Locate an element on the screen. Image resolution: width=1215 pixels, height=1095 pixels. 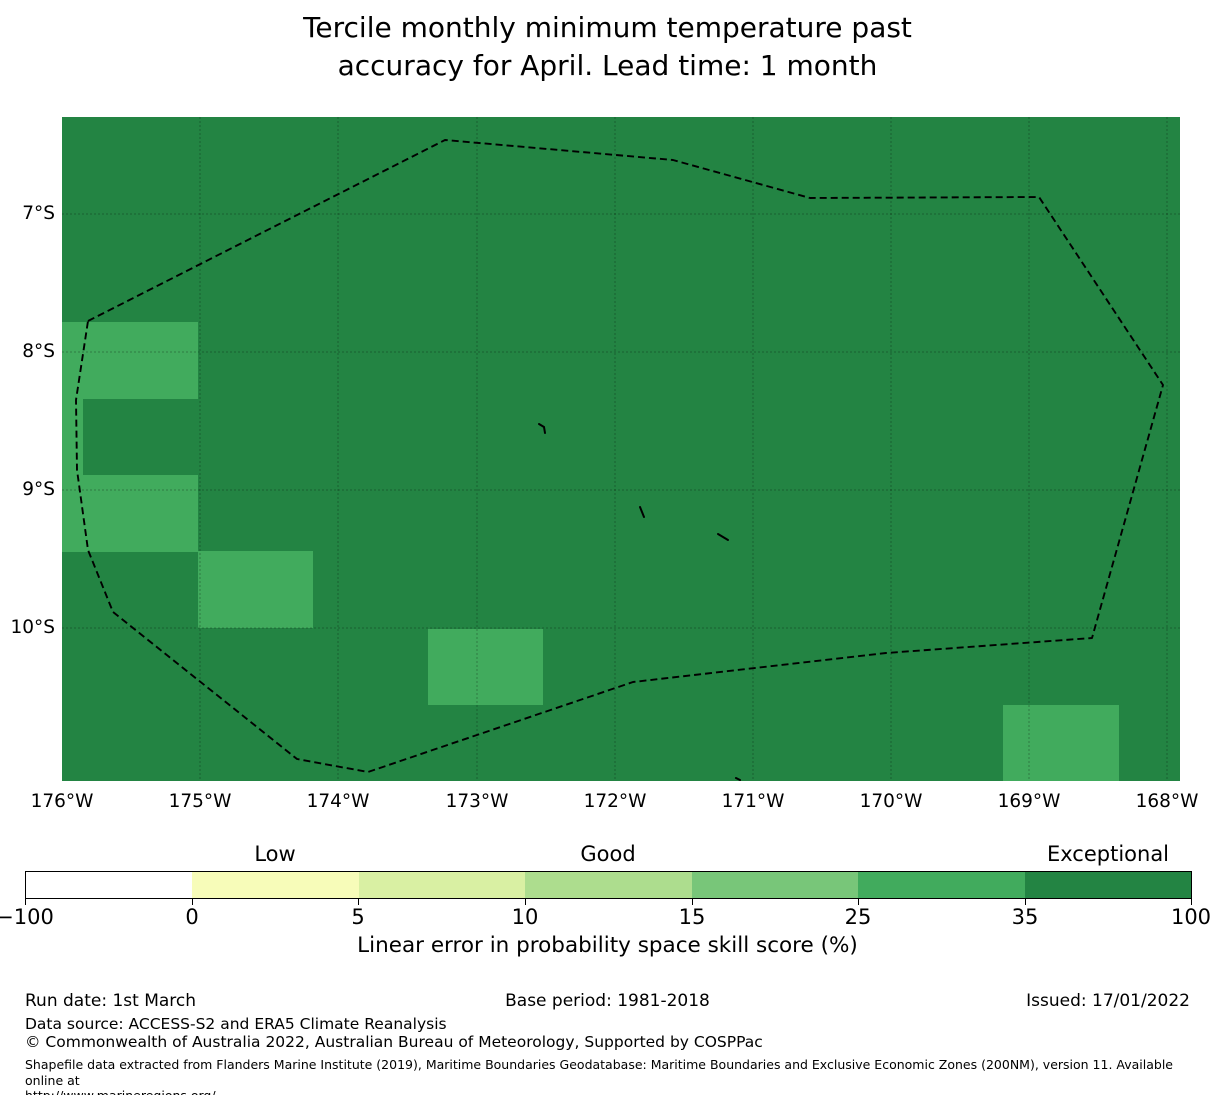
colorbar is located at coordinates (608, 885).